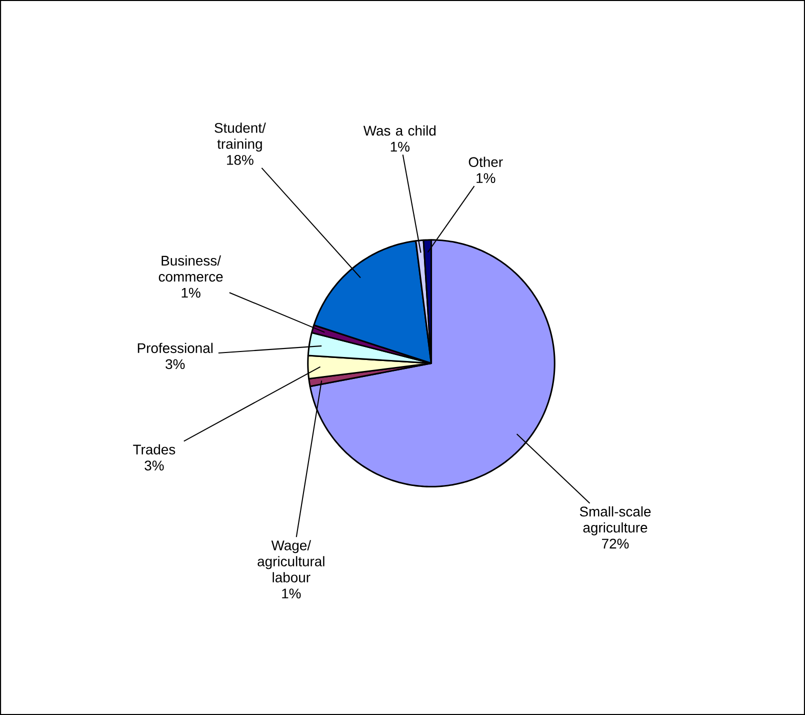  What do you see at coordinates (615, 543) in the screenshot?
I see `data-label: 72%` at bounding box center [615, 543].